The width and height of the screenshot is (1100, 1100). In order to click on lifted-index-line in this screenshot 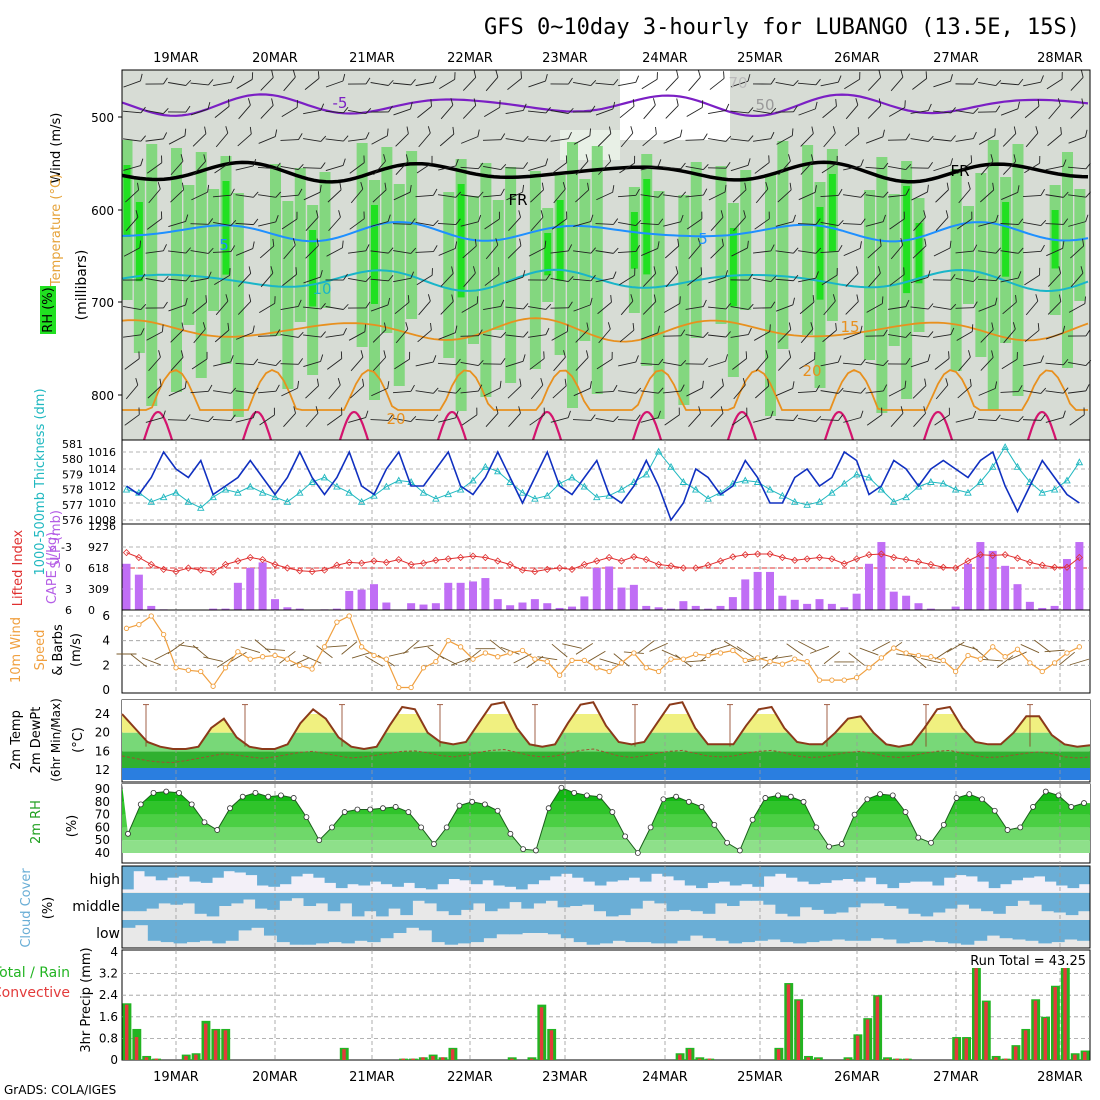, I will do `click(603, 562)`.